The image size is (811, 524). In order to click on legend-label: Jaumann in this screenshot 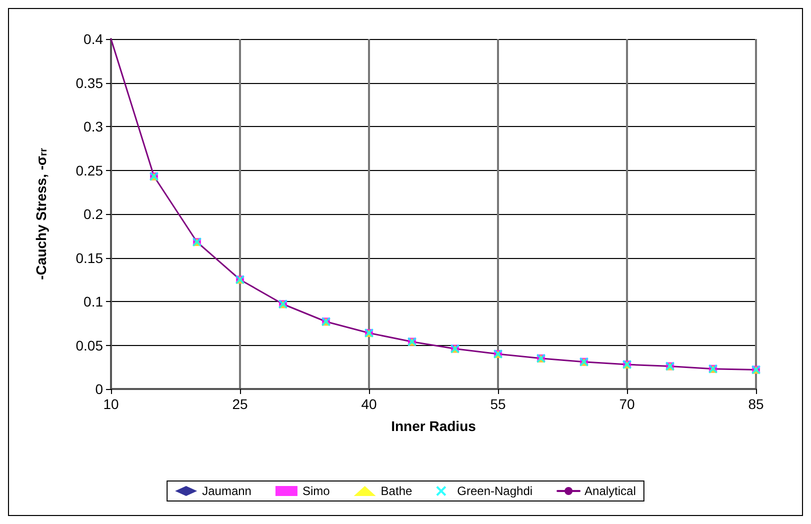, I will do `click(227, 491)`.